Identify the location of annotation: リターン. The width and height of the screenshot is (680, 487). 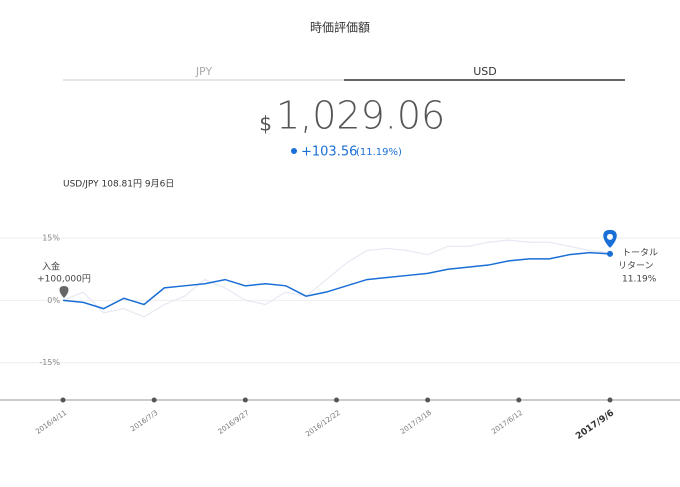
(636, 266).